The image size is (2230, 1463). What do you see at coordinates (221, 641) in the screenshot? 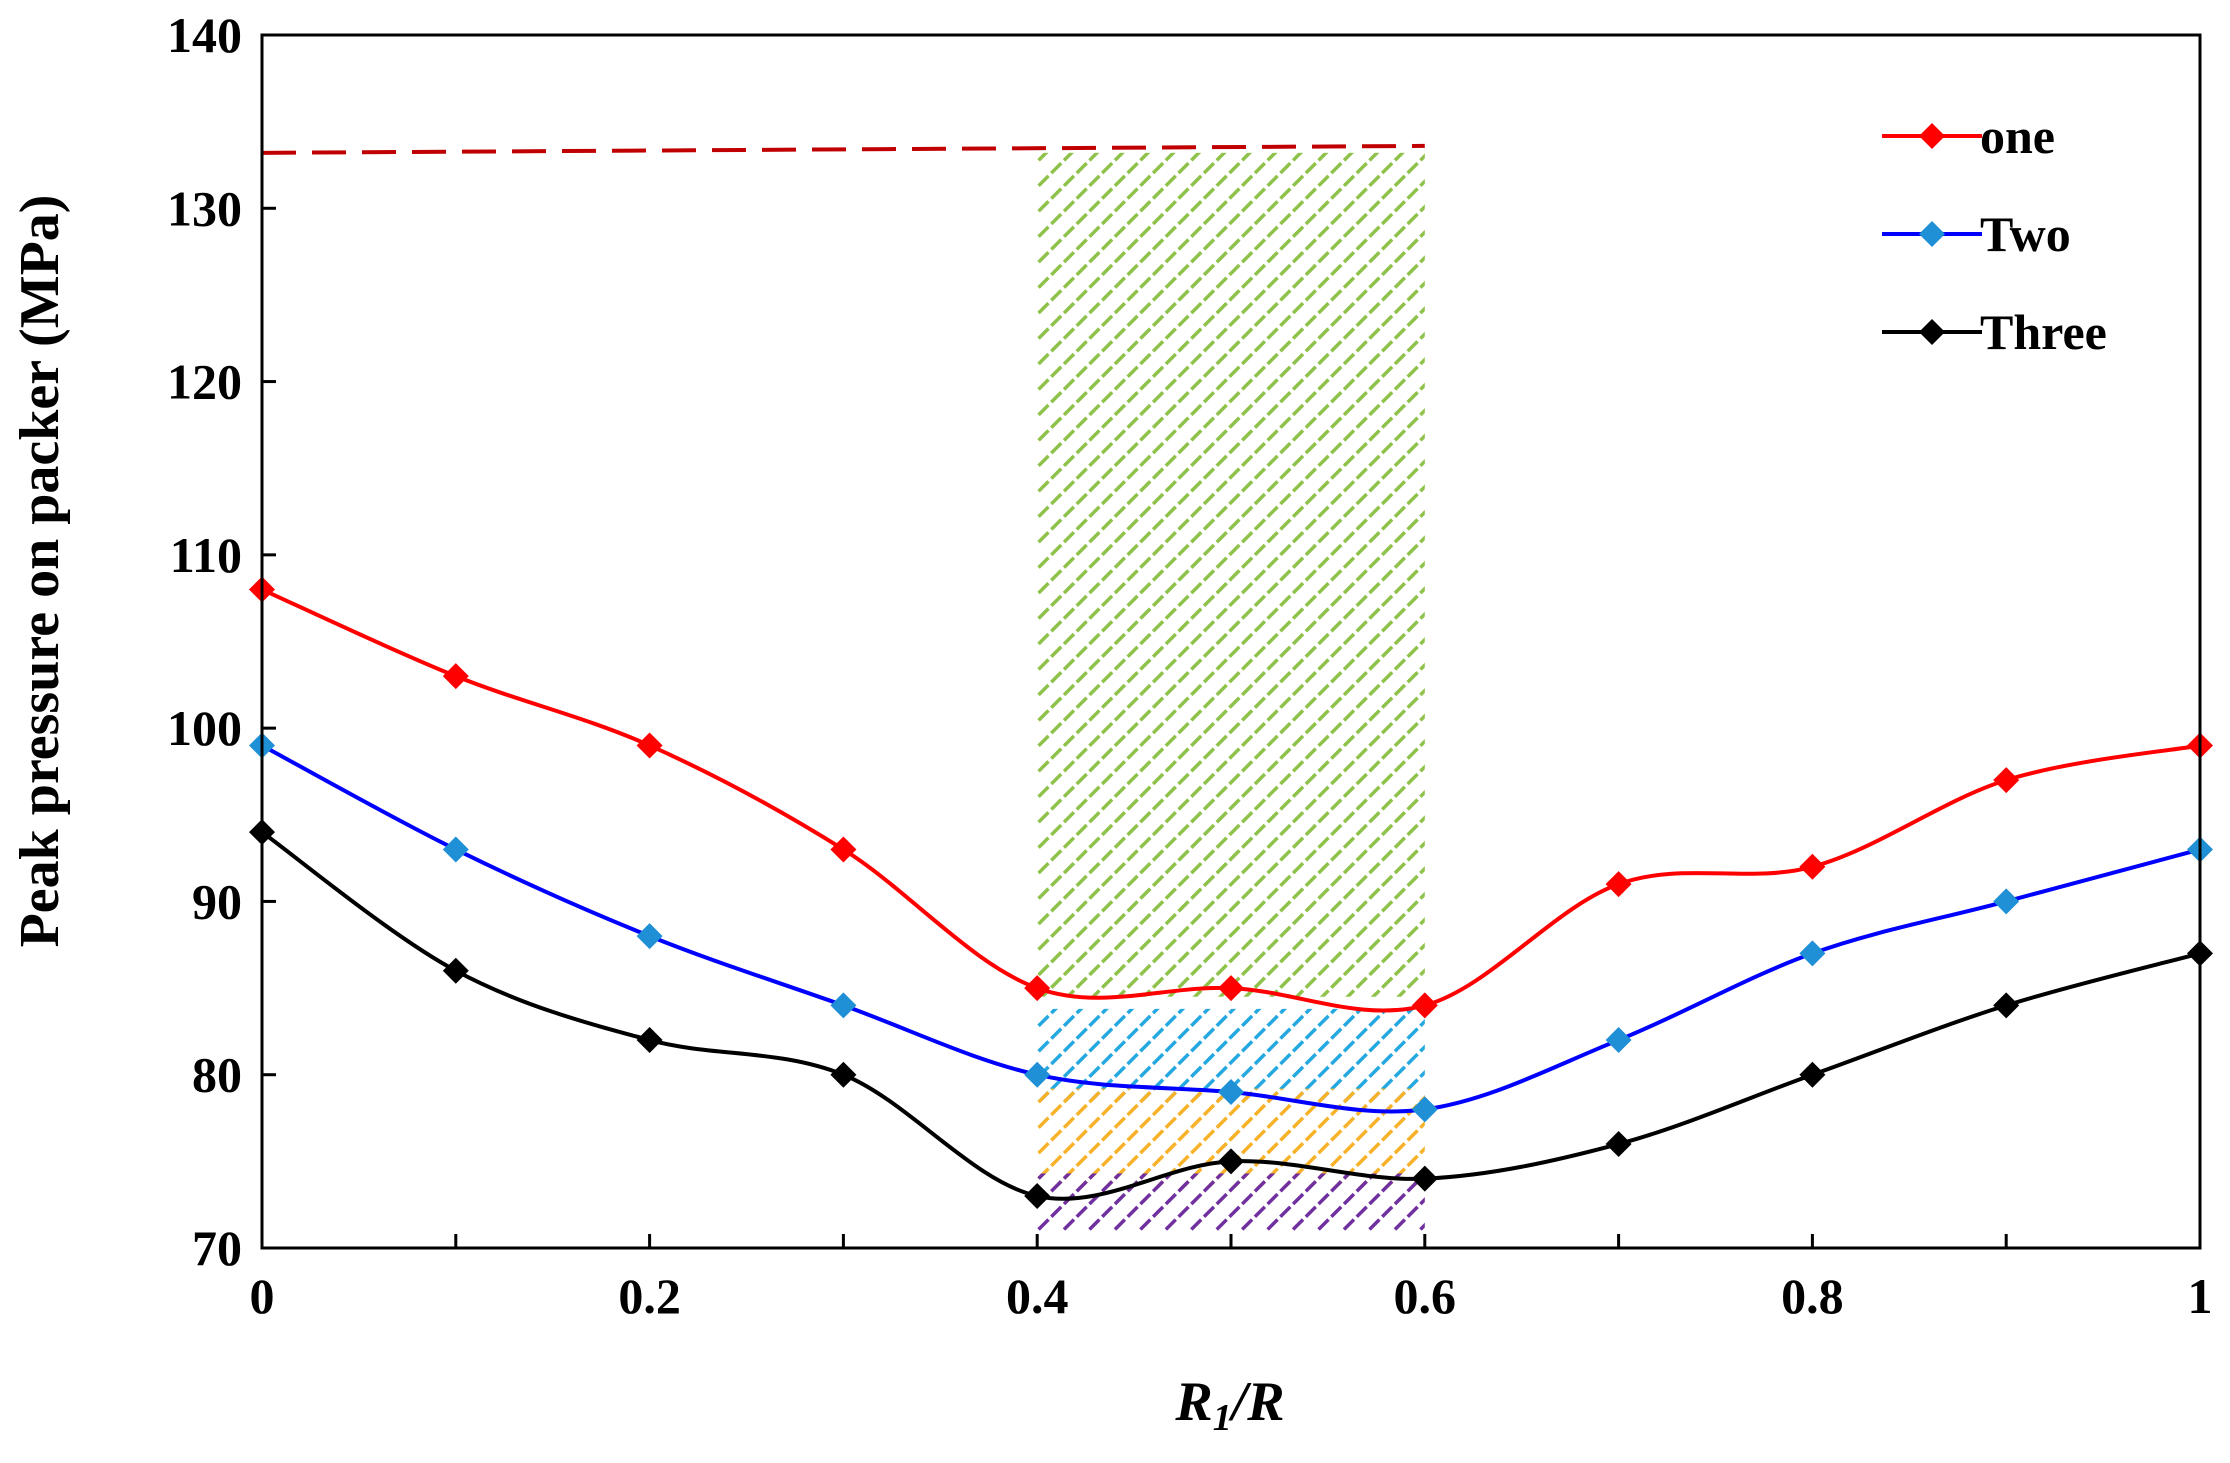
I see `y-axis-ticks: 70 80 90 100 110 120 130 140` at bounding box center [221, 641].